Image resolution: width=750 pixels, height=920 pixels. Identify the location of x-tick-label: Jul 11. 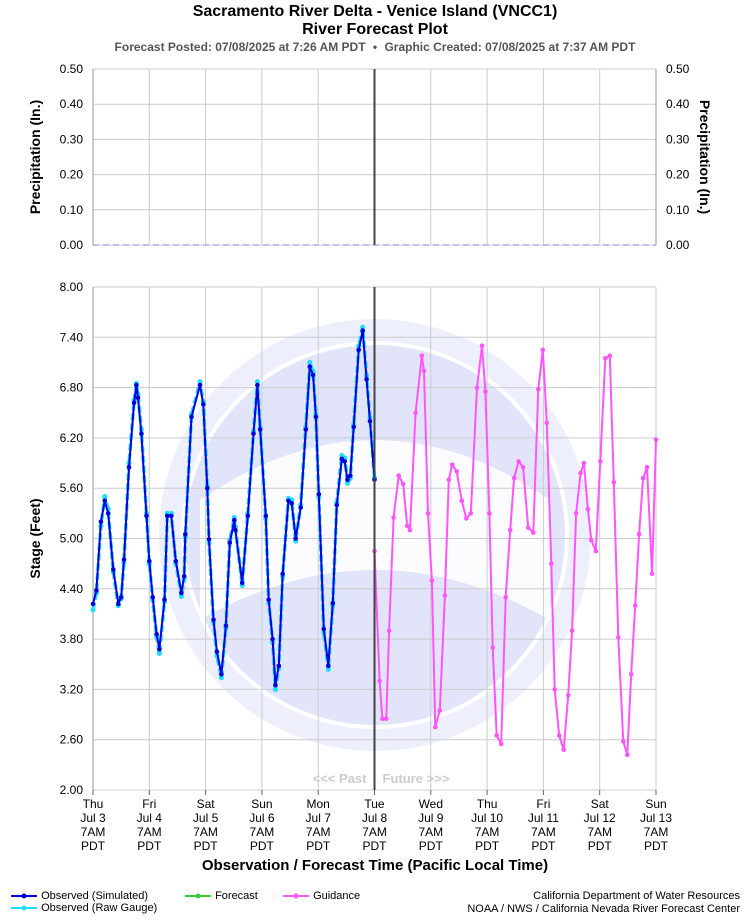
(543, 818).